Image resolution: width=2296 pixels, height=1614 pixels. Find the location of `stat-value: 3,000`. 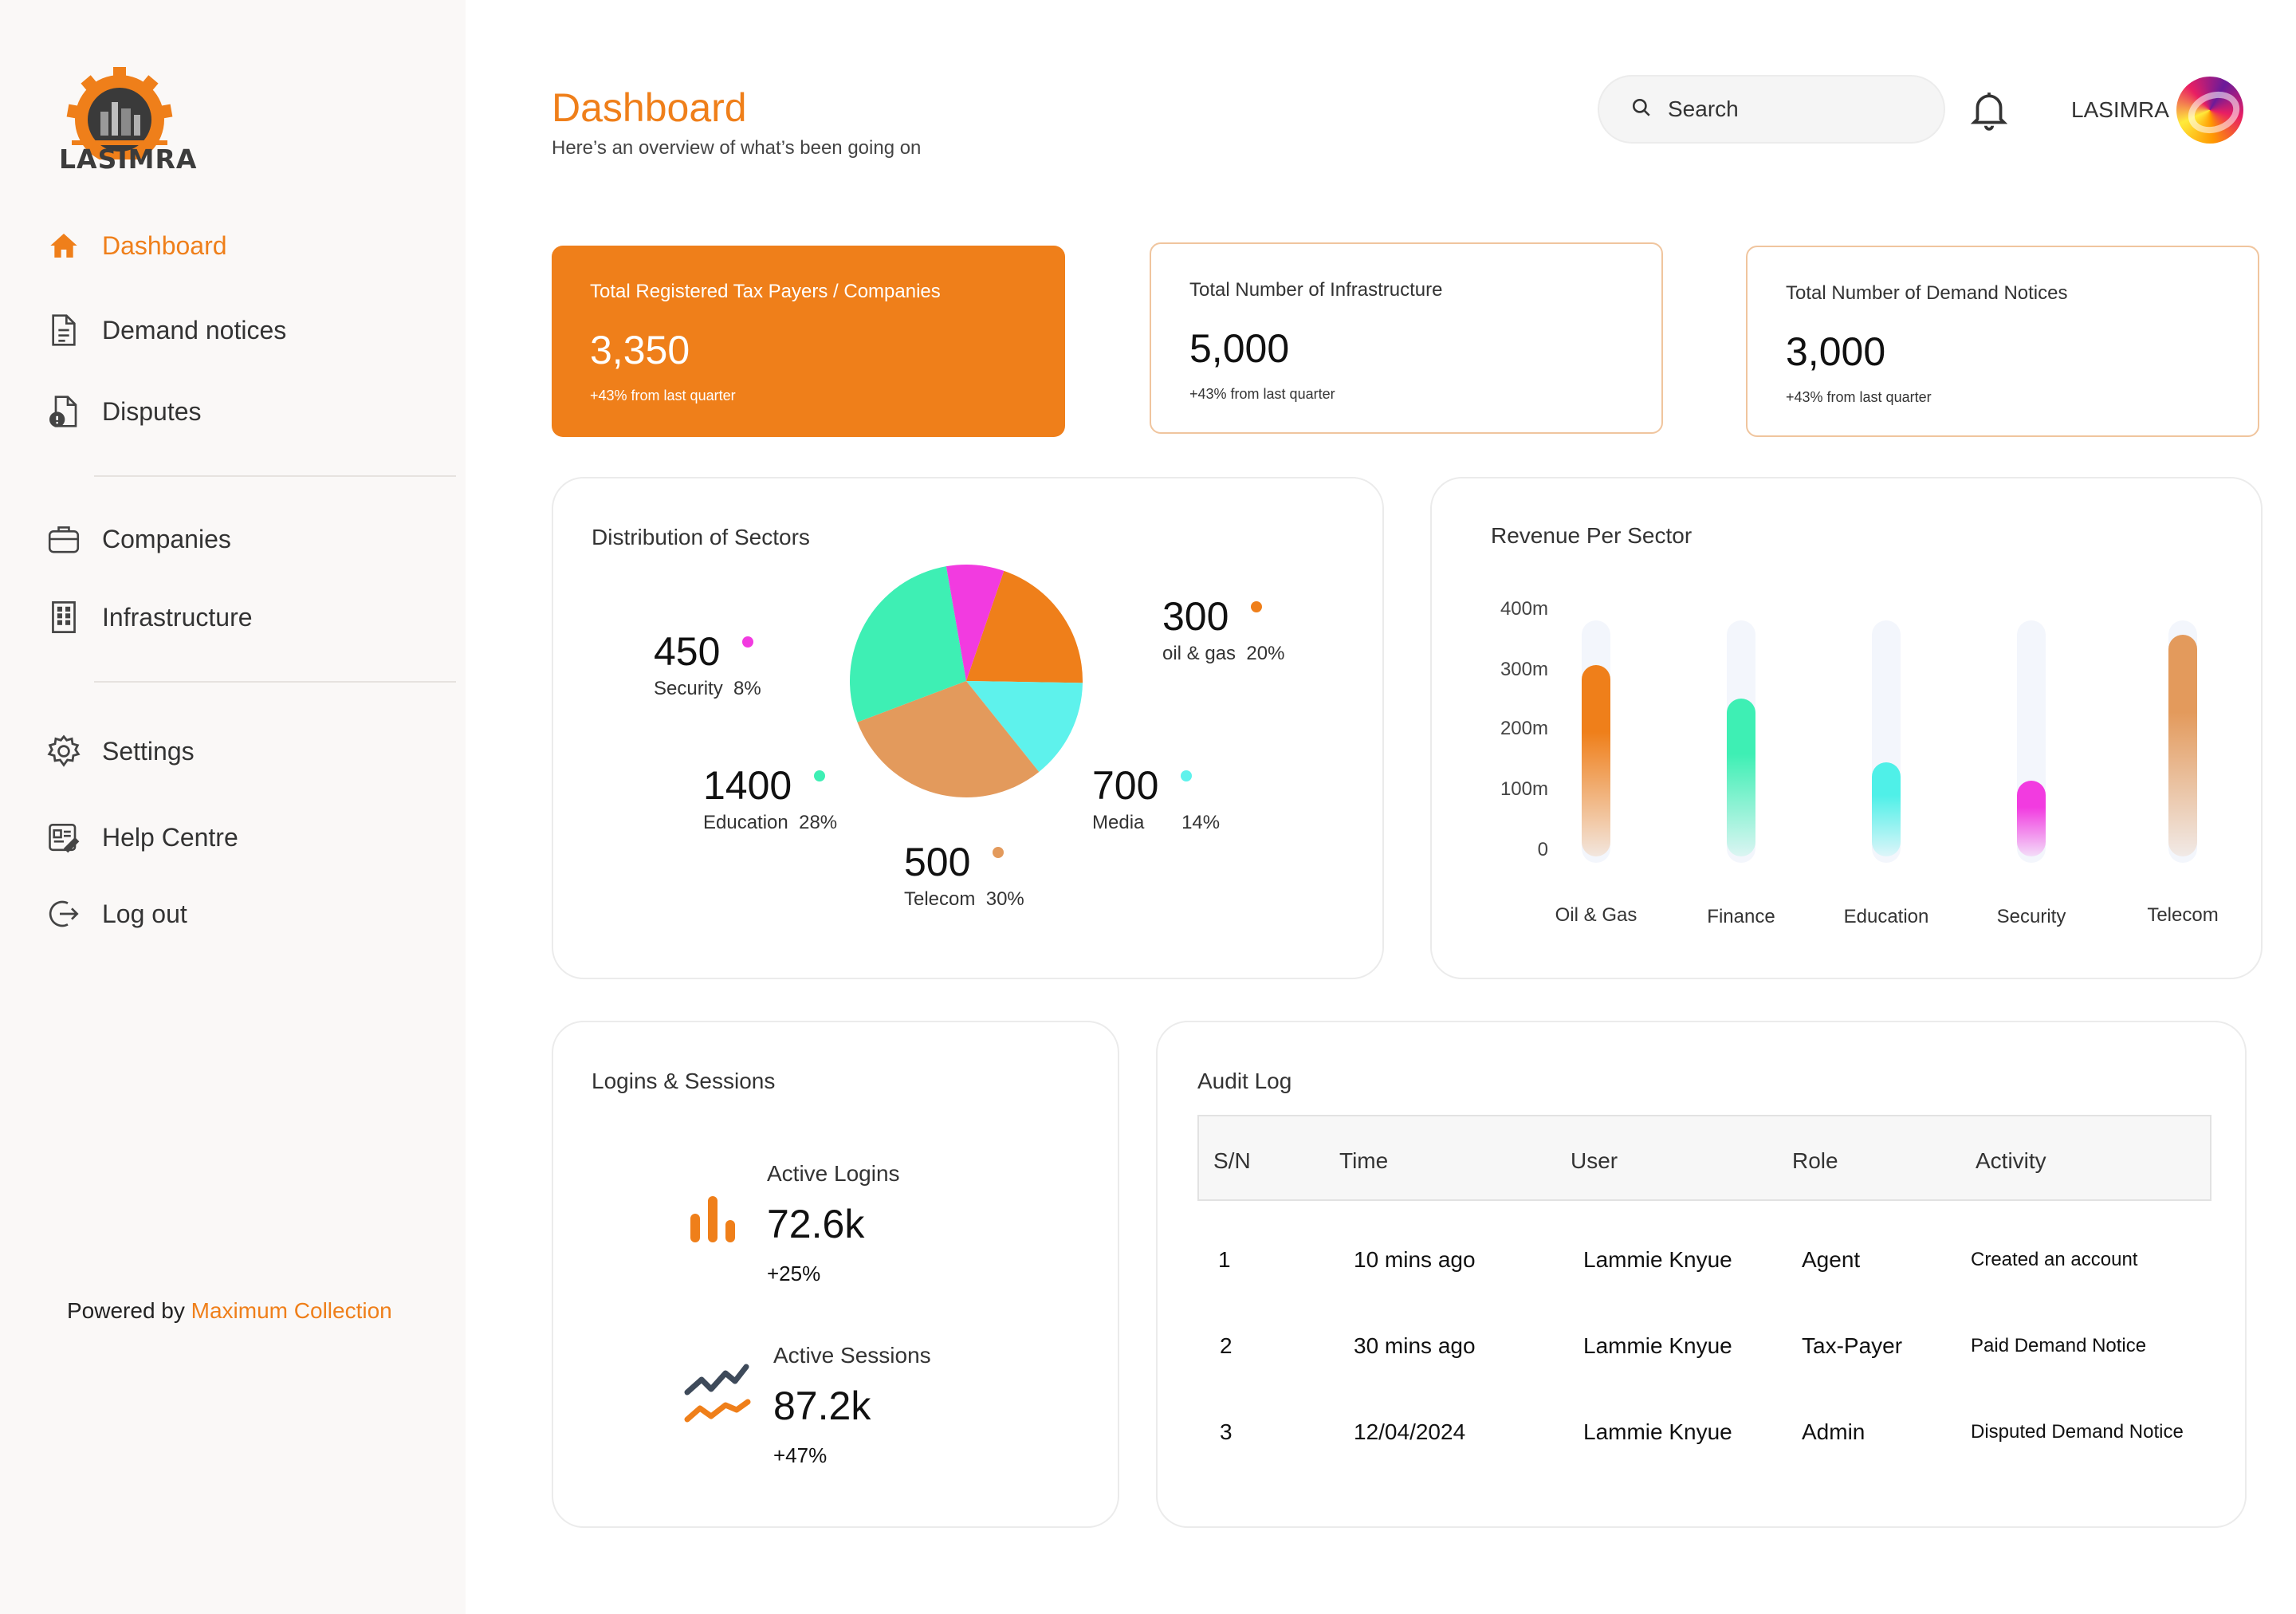

stat-value: 3,000 is located at coordinates (1836, 351).